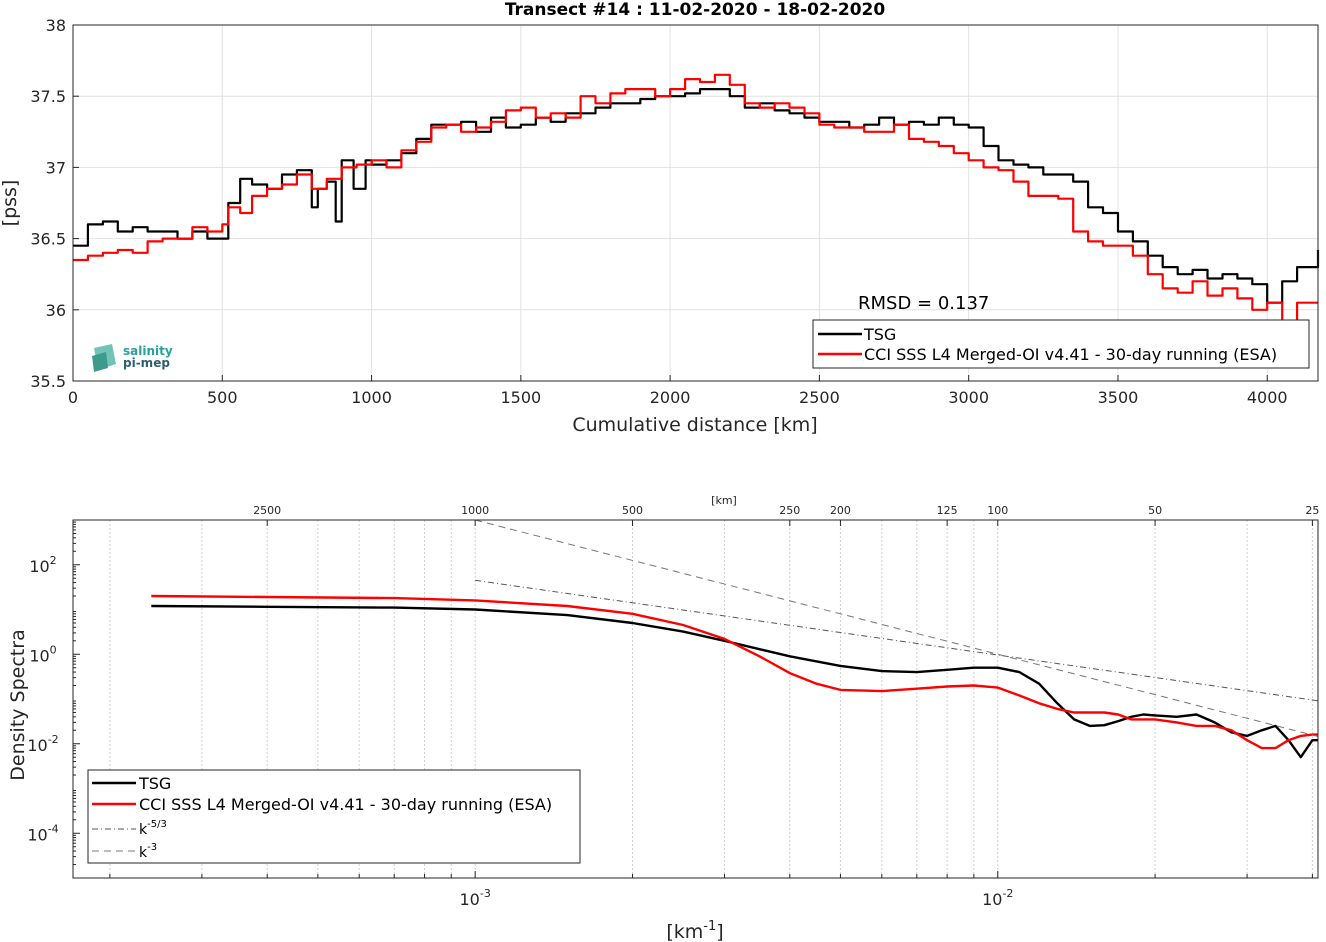 This screenshot has width=1326, height=942. I want to click on top-tick-label: 125, so click(947, 510).